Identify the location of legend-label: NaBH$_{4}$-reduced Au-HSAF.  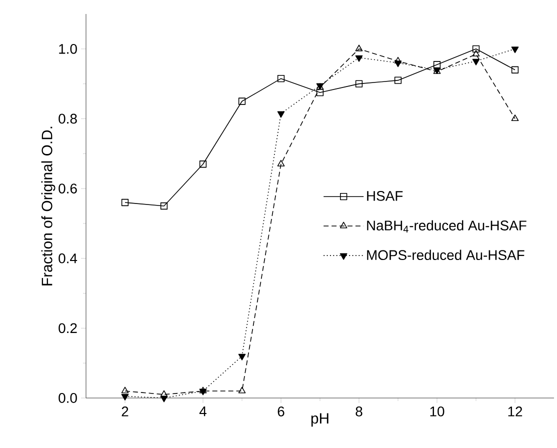
(446, 226).